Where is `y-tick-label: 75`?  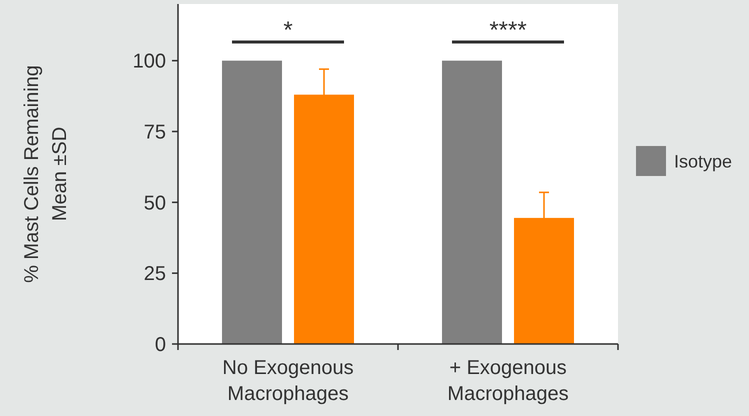 y-tick-label: 75 is located at coordinates (155, 133).